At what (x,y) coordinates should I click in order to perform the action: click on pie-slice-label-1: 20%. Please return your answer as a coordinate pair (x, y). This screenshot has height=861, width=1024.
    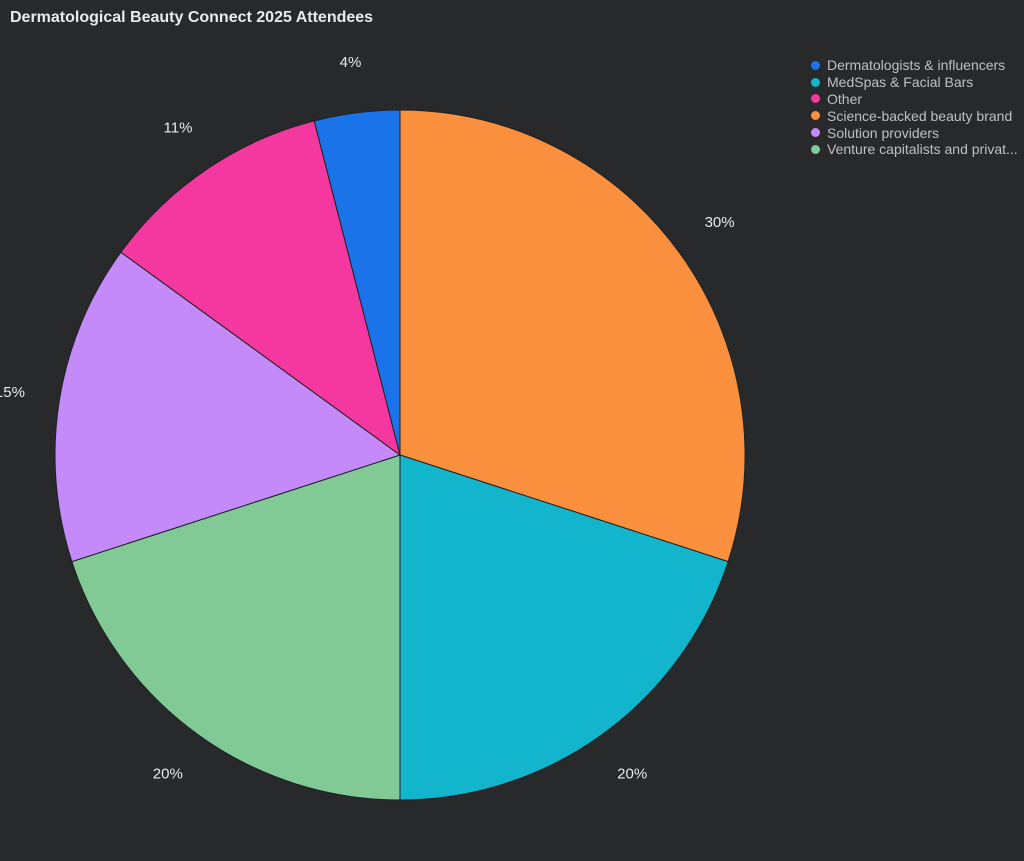
    Looking at the image, I should click on (632, 774).